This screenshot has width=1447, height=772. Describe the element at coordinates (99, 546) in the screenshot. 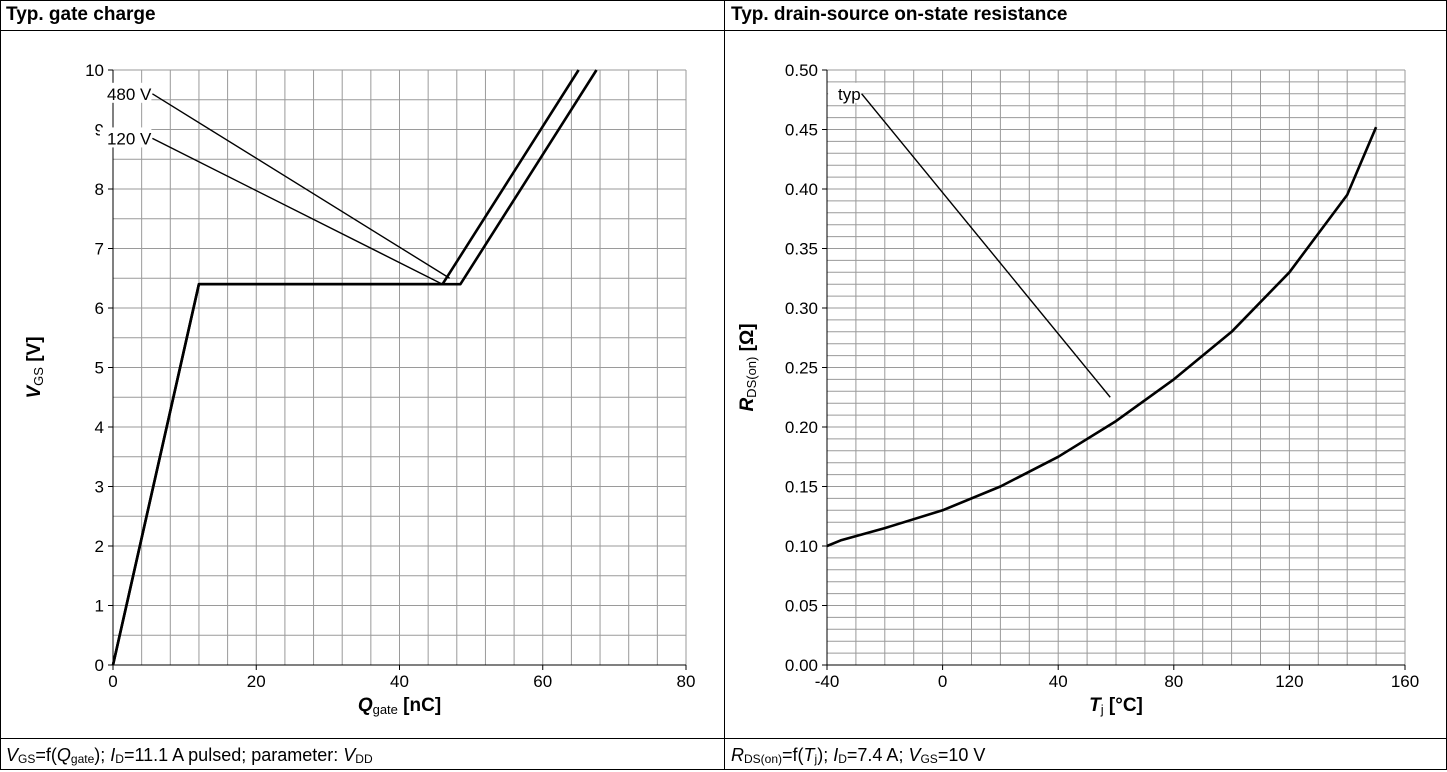

I see `y-tick-label: 2` at that location.